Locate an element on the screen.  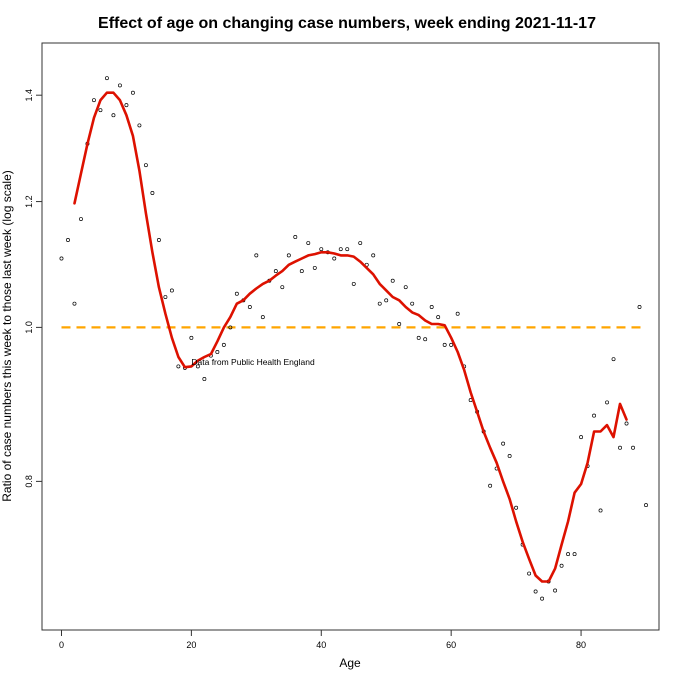
y-tick-label: 1.4 is located at coordinates (29, 95).